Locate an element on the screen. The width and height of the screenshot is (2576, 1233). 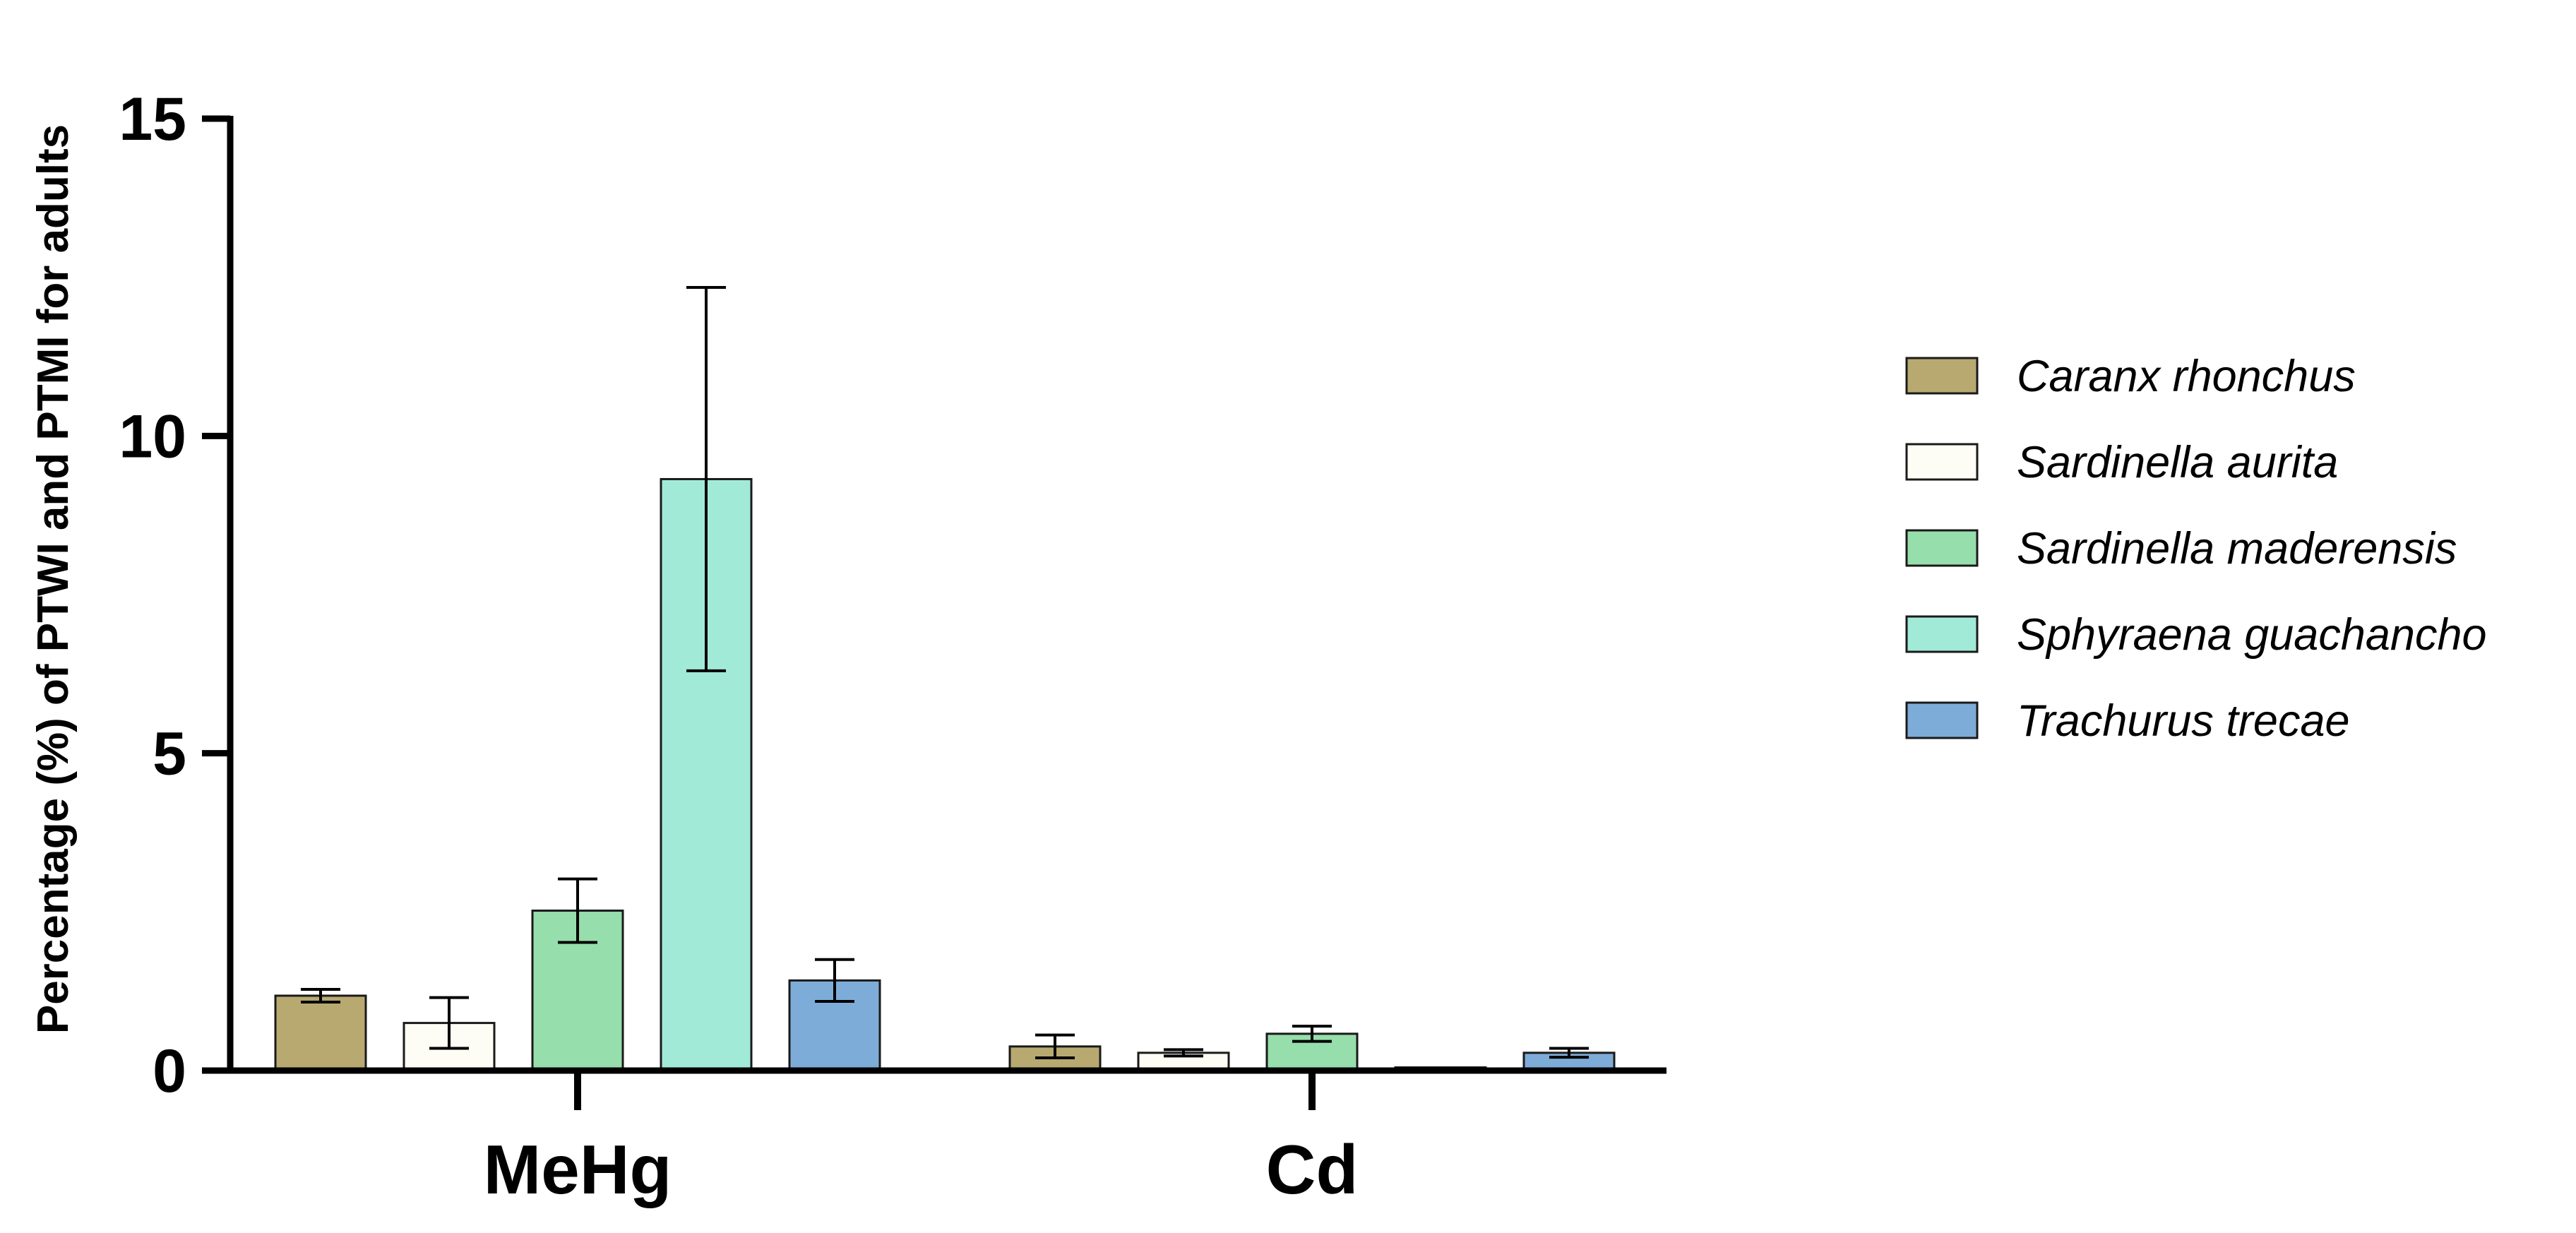
y-tick-label: 0 is located at coordinates (169, 1071).